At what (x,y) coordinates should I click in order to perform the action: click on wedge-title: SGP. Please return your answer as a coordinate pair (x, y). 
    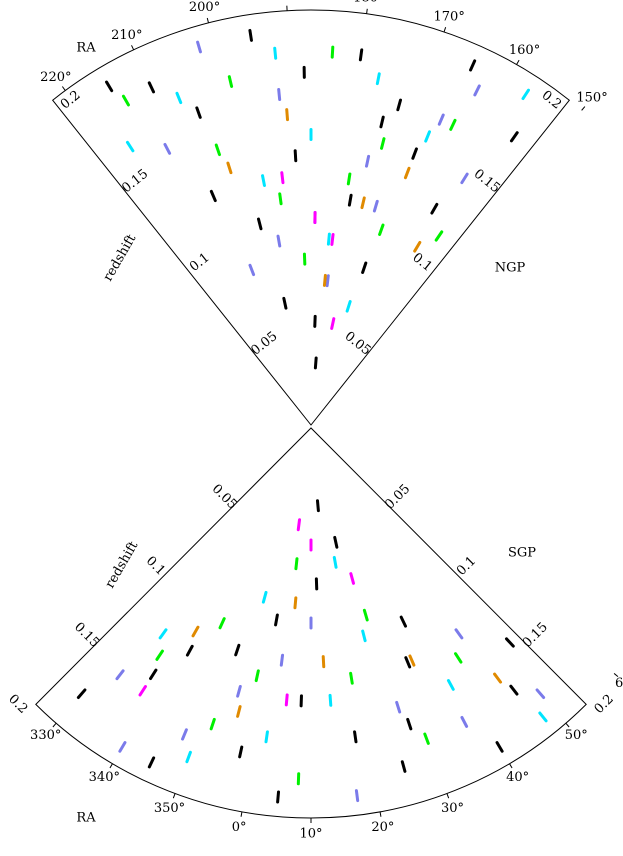
    Looking at the image, I should click on (522, 553).